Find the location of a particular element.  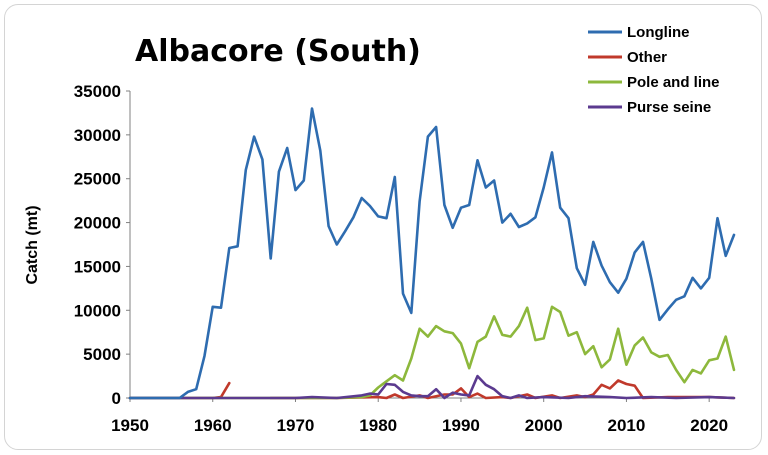

y-axis-label: Catch (mt) is located at coordinates (32, 244).